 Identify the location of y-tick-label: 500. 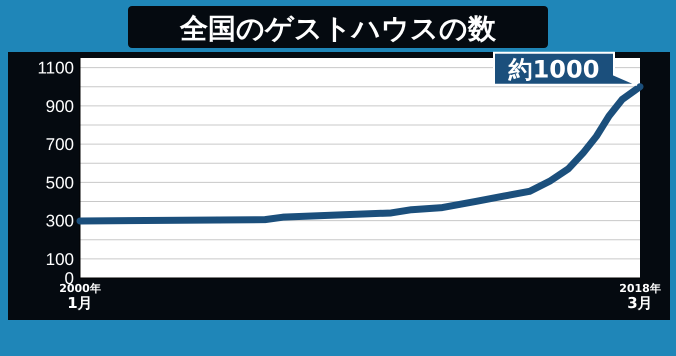
(60, 182).